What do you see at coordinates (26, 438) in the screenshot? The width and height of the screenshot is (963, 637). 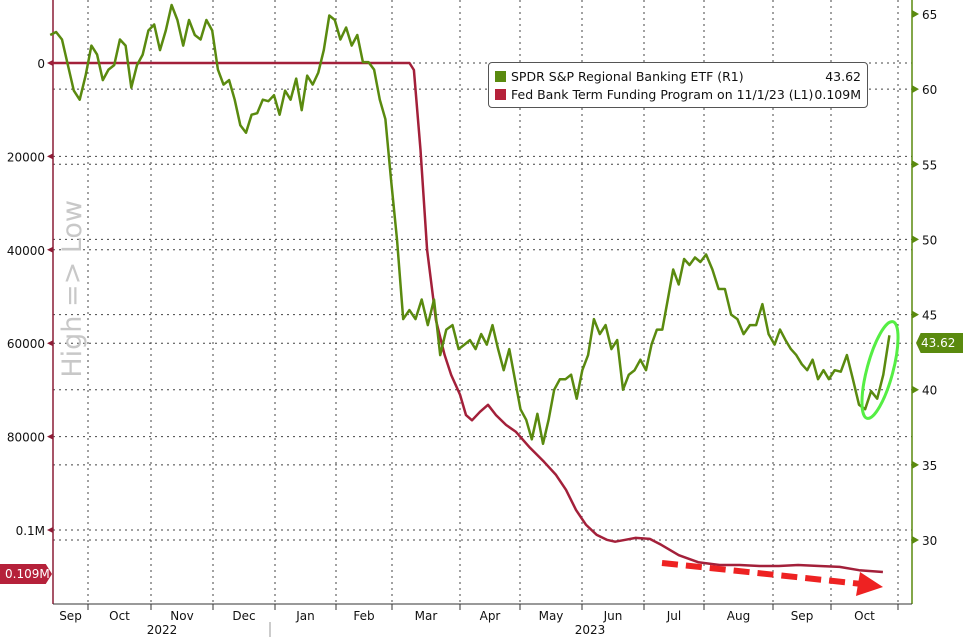 I see `left-tick-label: 80000` at bounding box center [26, 438].